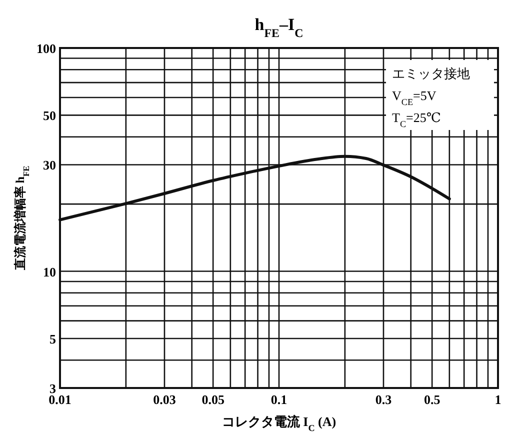 This screenshot has width=521, height=443. I want to click on y-tick-label: 50, so click(49, 116).